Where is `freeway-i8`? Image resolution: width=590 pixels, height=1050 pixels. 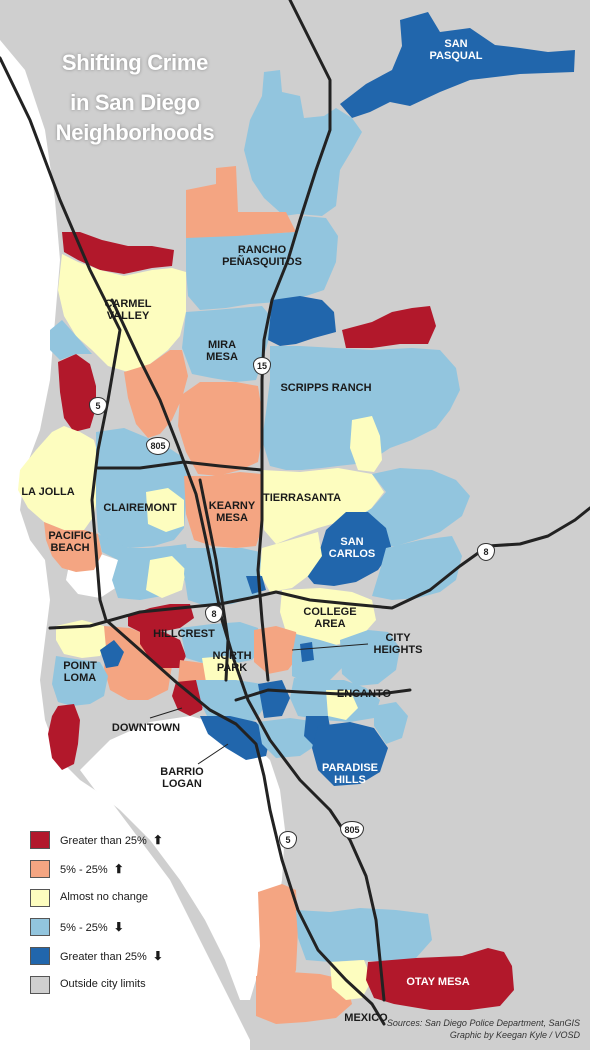
freeway-i8 is located at coordinates (319, 568).